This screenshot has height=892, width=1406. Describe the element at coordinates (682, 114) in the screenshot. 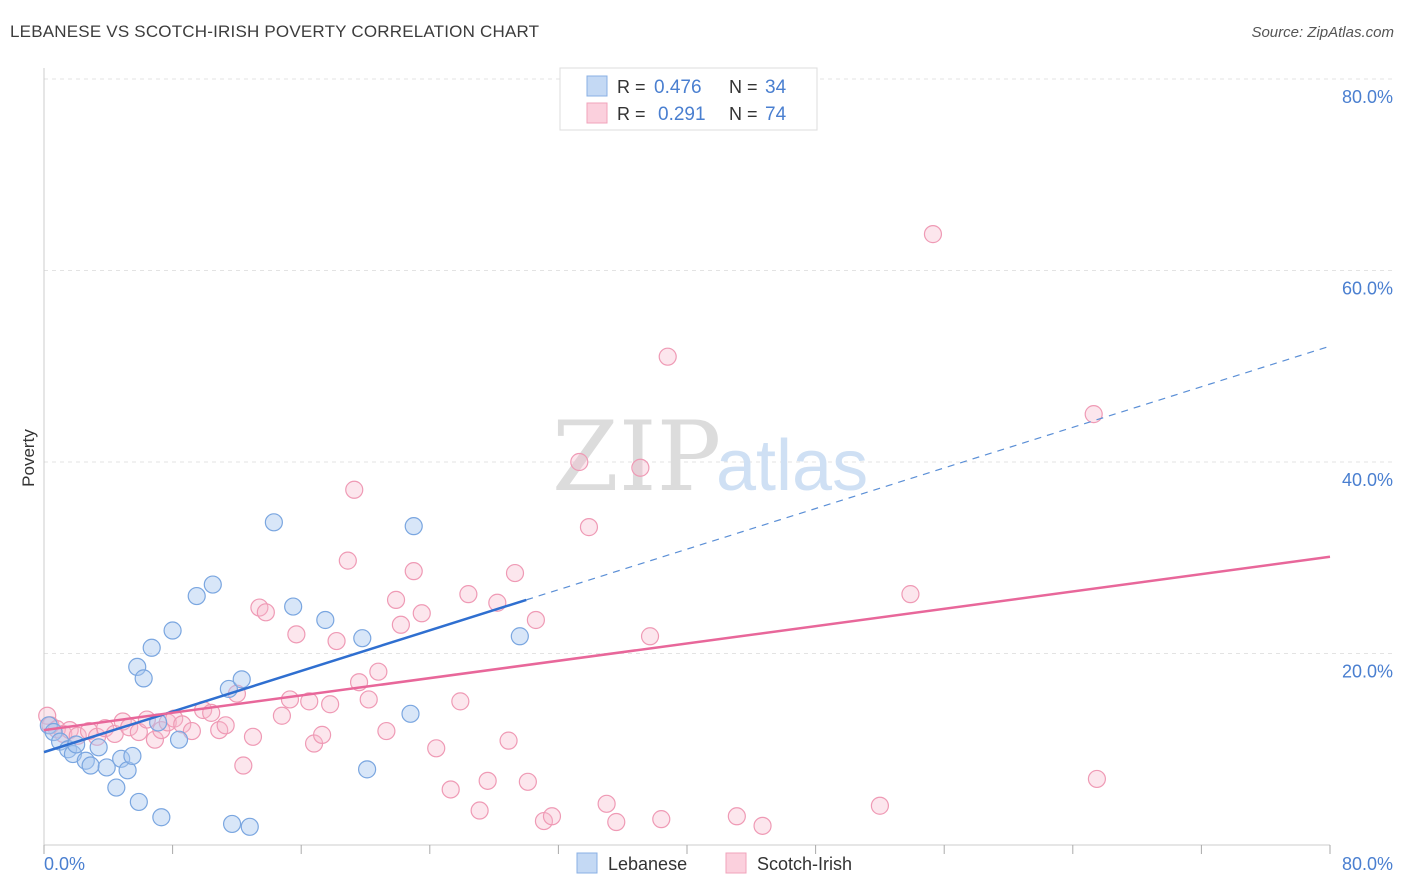

I see `legend-r-value-scotch-irish: 0.291` at that location.